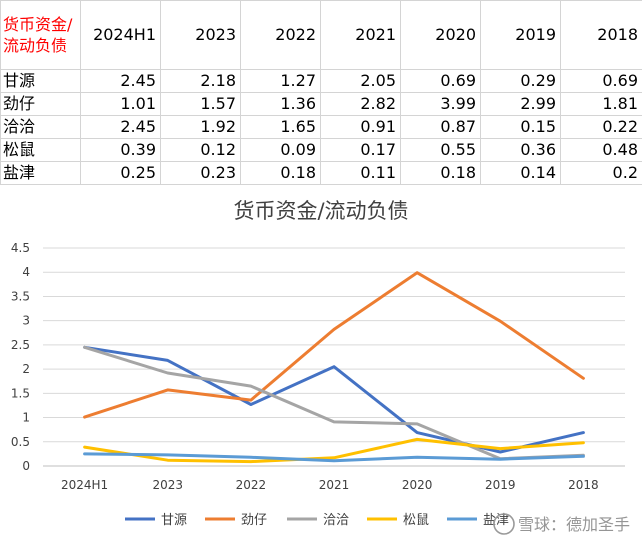  Describe the element at coordinates (520, 81) in the screenshot. I see `table-cell: 0.29` at that location.